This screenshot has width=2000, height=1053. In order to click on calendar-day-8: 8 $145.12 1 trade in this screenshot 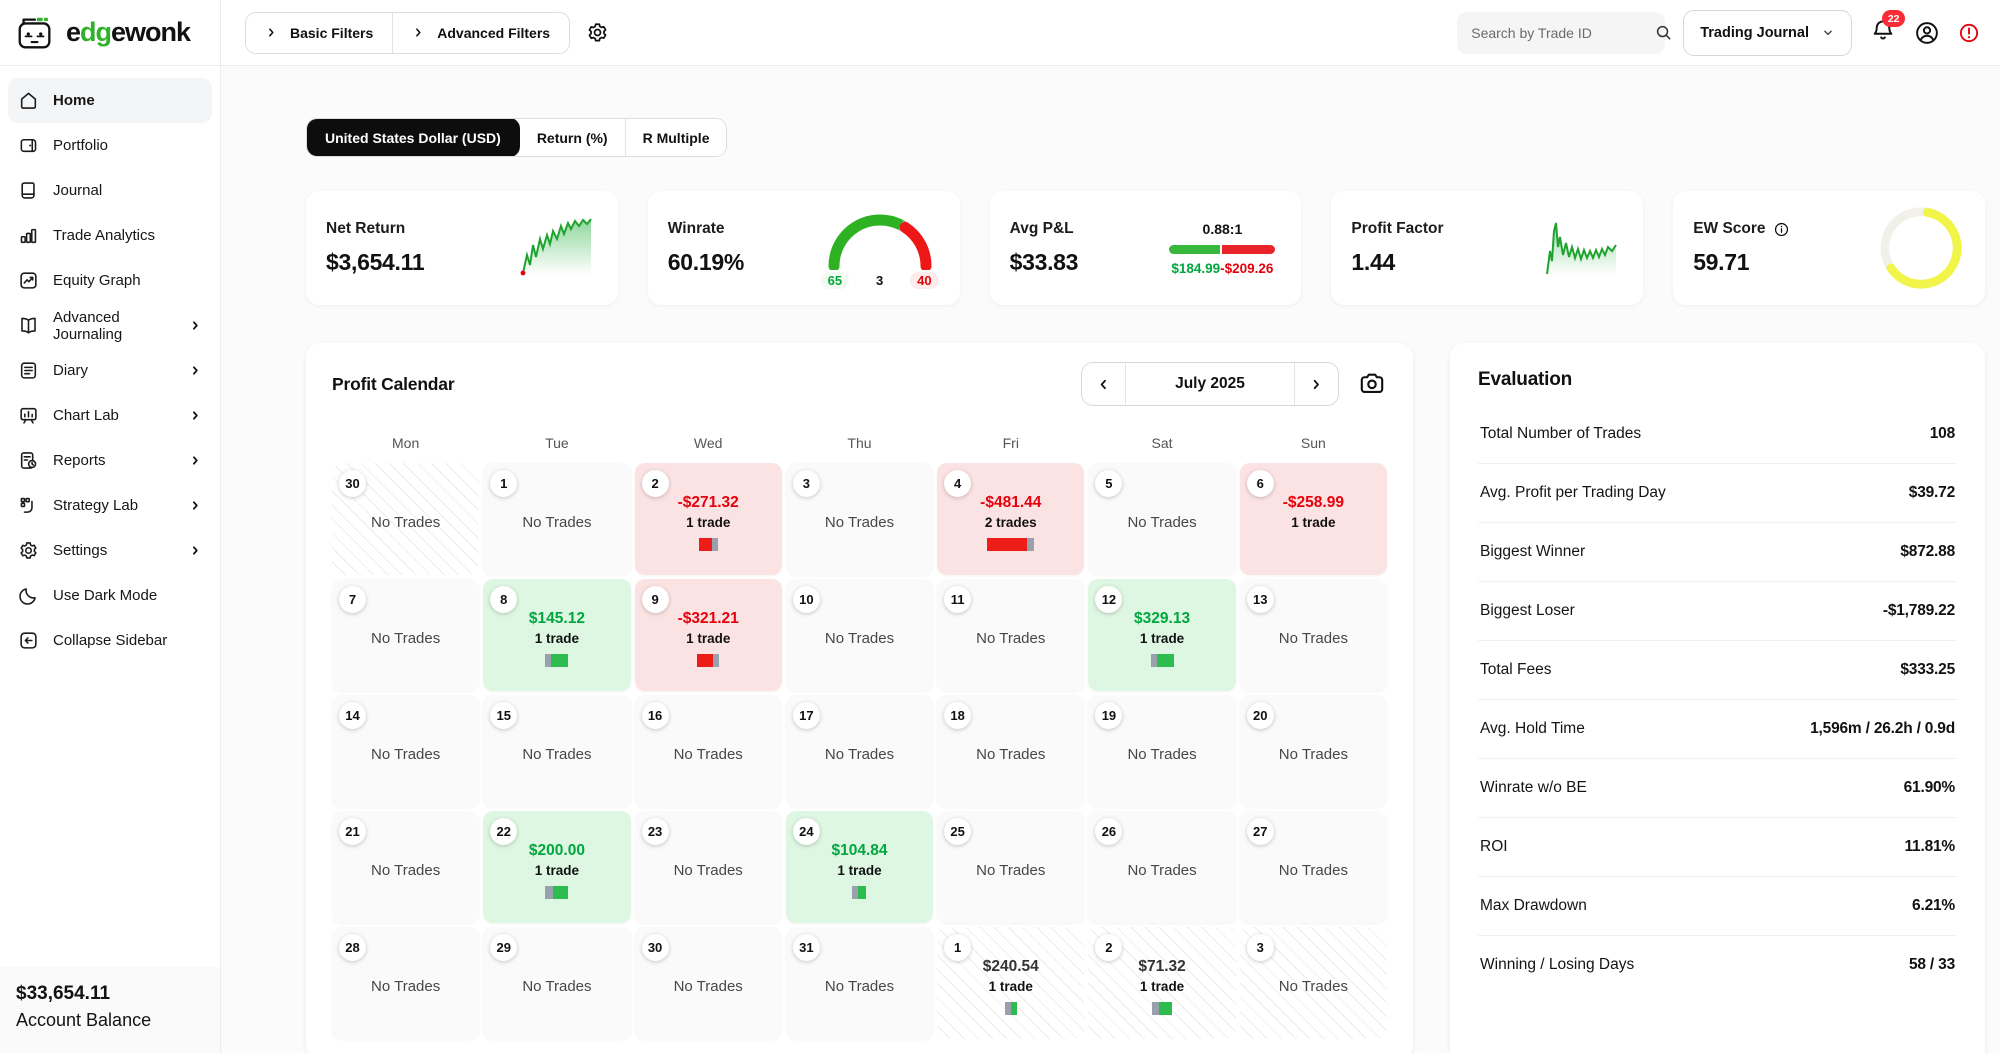, I will do `click(557, 635)`.